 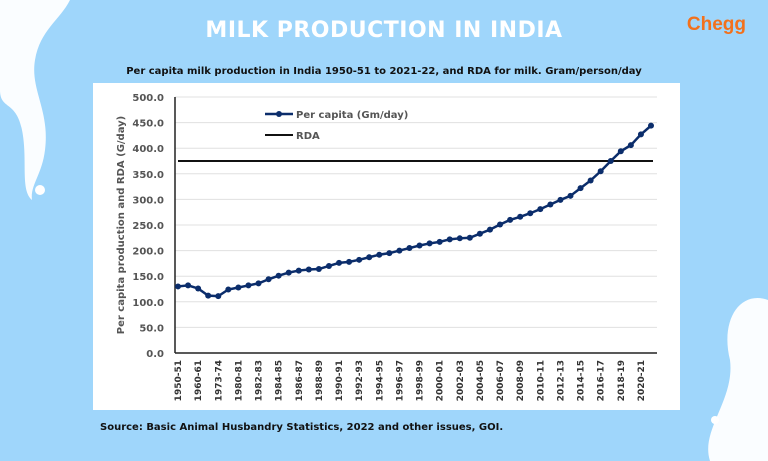 What do you see at coordinates (716, 24) in the screenshot?
I see `chegg-logo: Chegg` at bounding box center [716, 24].